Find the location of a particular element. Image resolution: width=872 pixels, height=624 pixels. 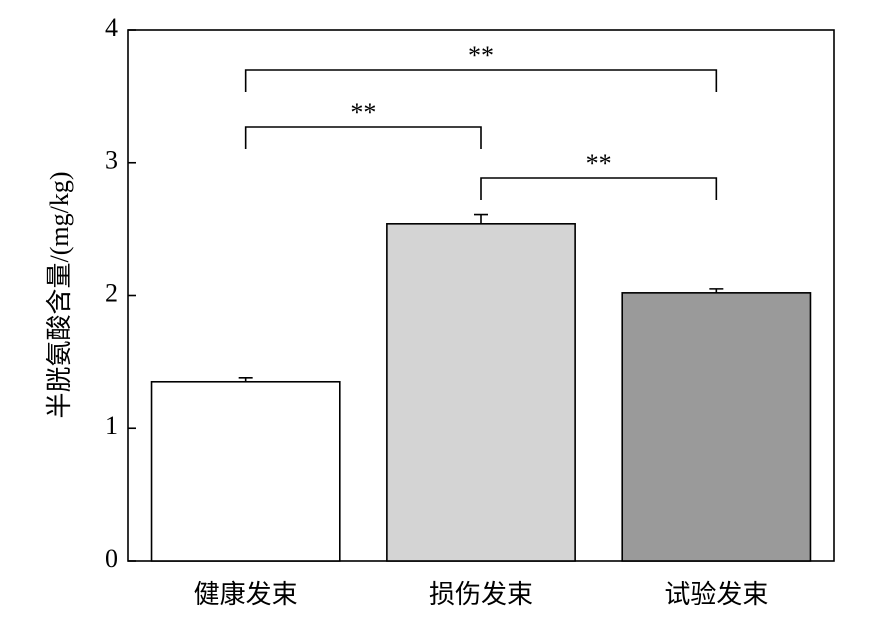

y-tick-label: 0 is located at coordinates (111, 558).